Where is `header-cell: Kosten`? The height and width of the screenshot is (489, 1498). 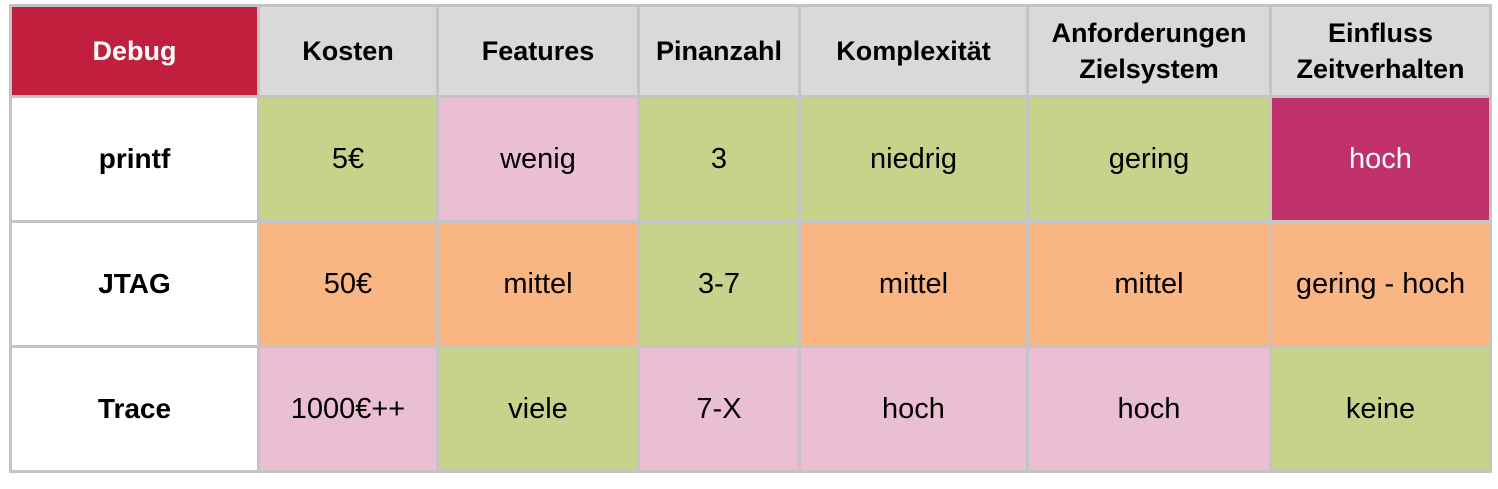 header-cell: Kosten is located at coordinates (348, 51).